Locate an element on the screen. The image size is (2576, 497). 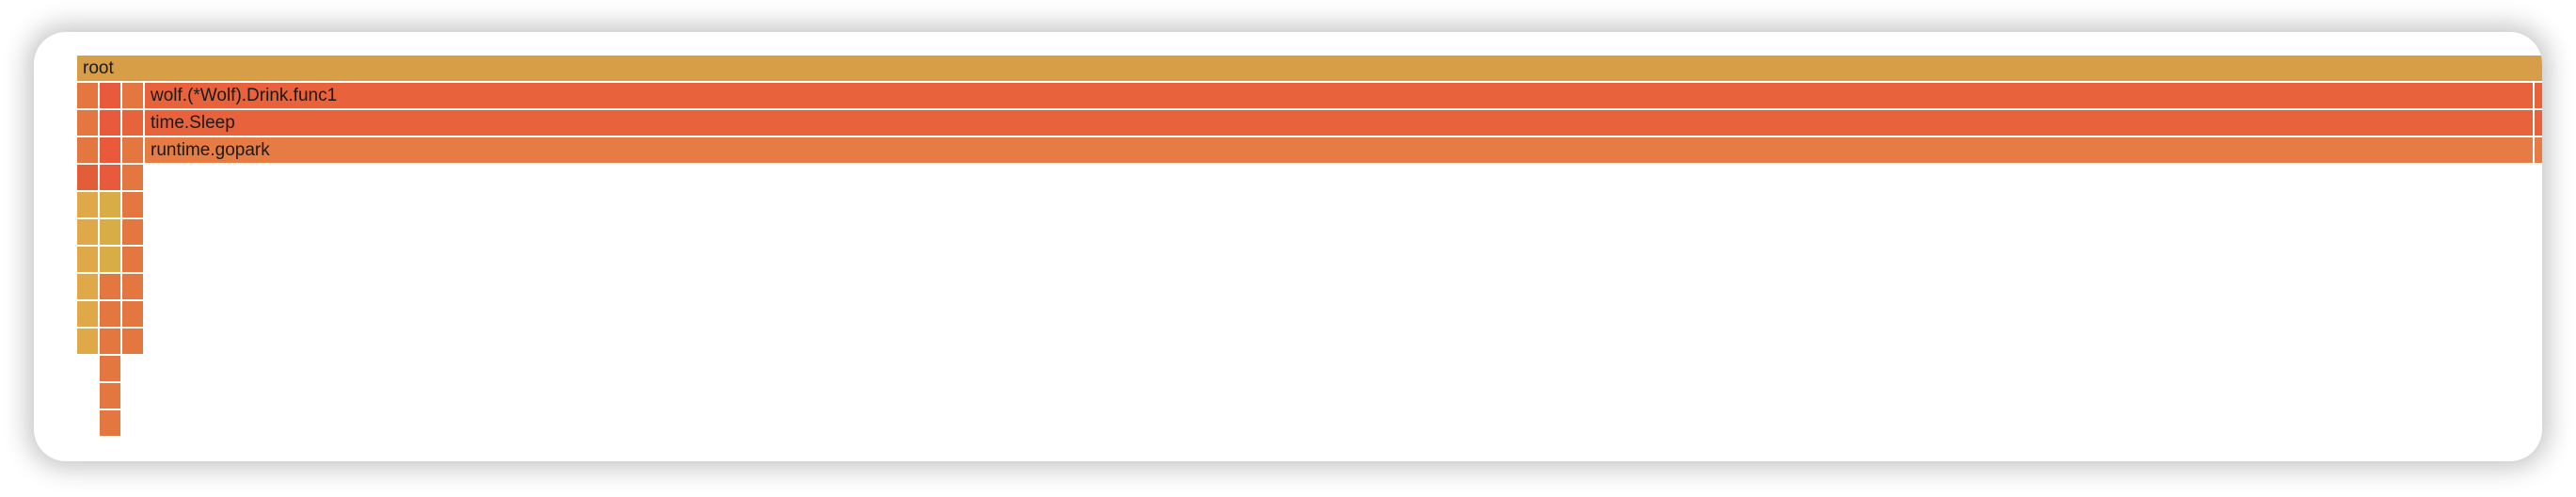
flame-frame-label: time.Sleep is located at coordinates (193, 123).